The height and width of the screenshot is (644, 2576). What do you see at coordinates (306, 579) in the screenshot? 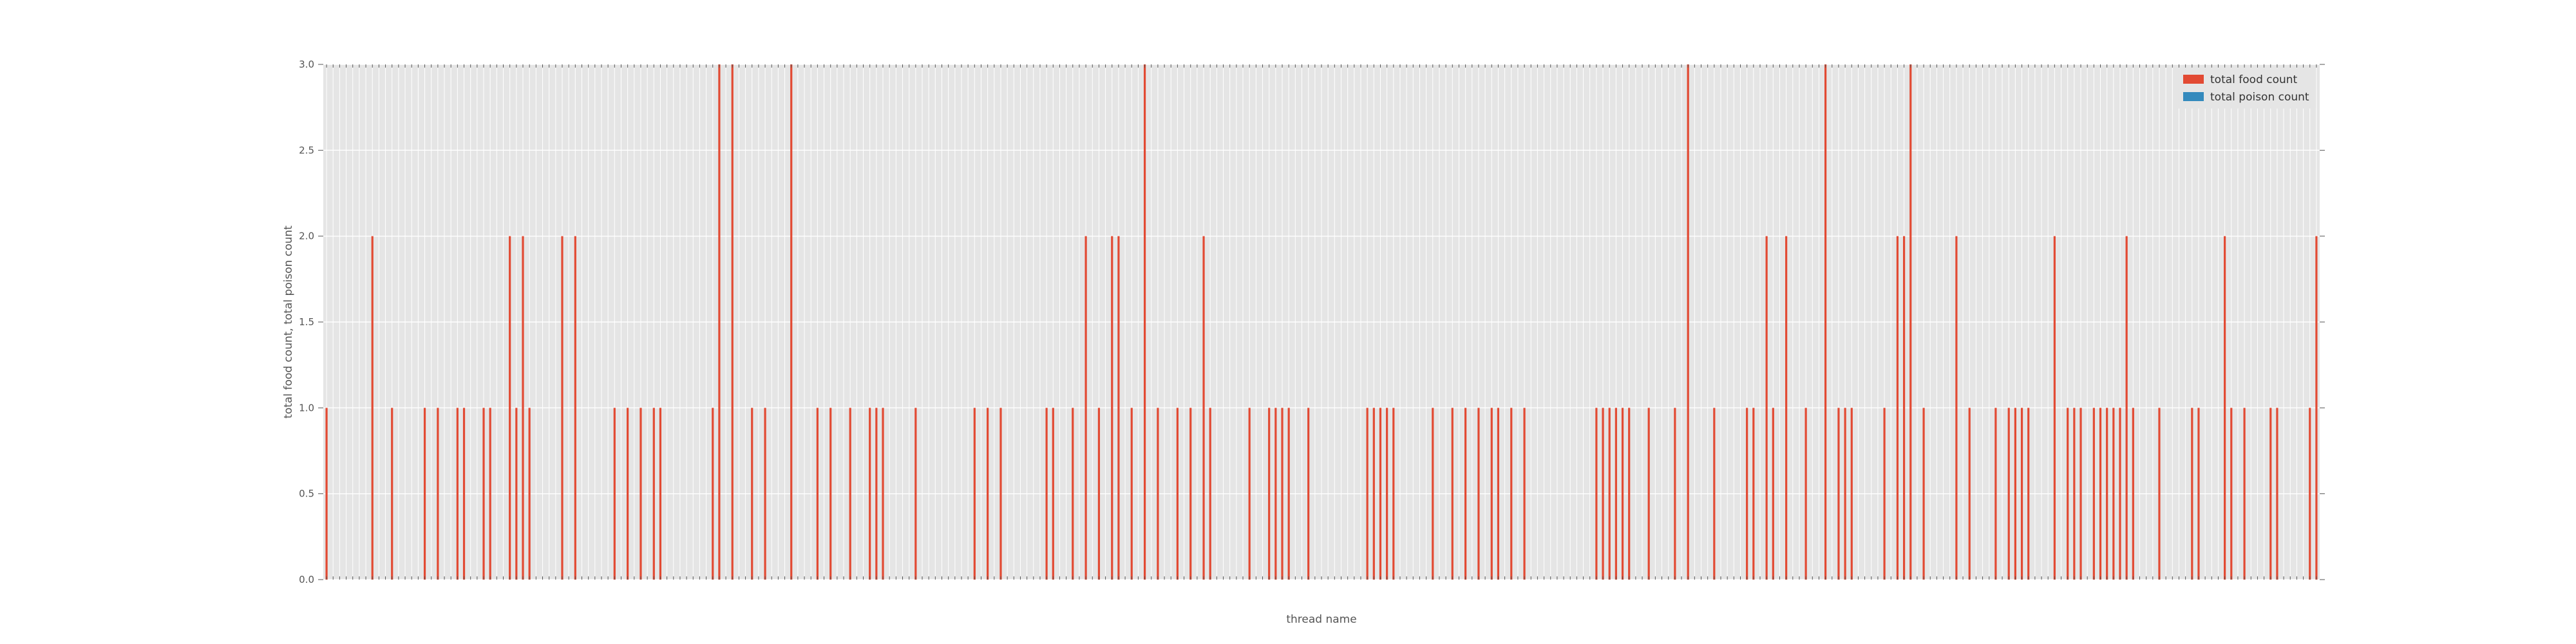
I see `y-tick-label: 0.0` at bounding box center [306, 579].